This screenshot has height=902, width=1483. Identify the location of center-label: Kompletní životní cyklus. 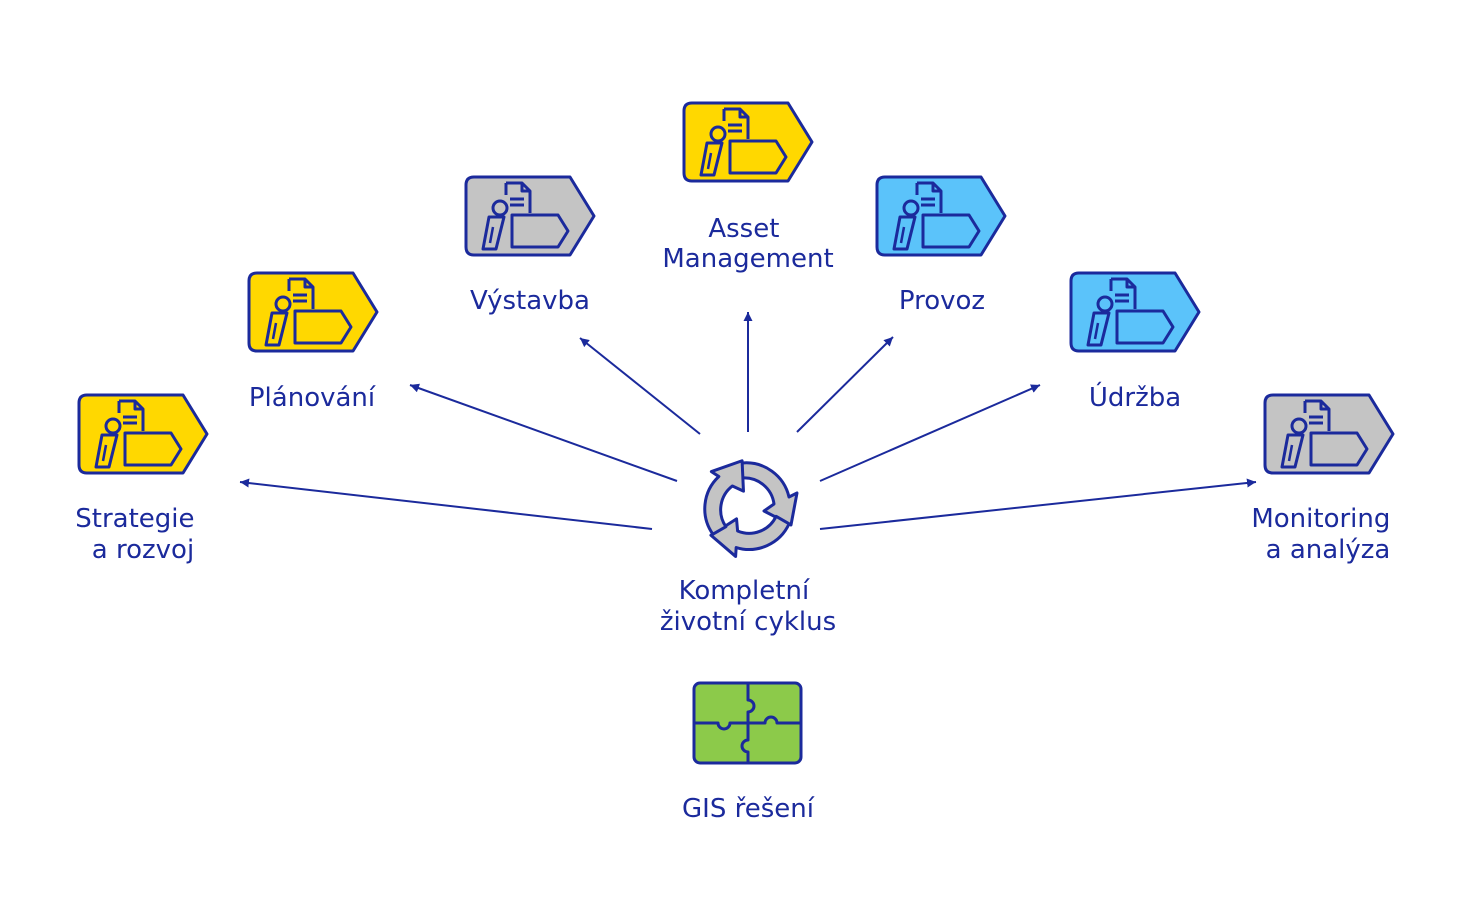
(748, 606).